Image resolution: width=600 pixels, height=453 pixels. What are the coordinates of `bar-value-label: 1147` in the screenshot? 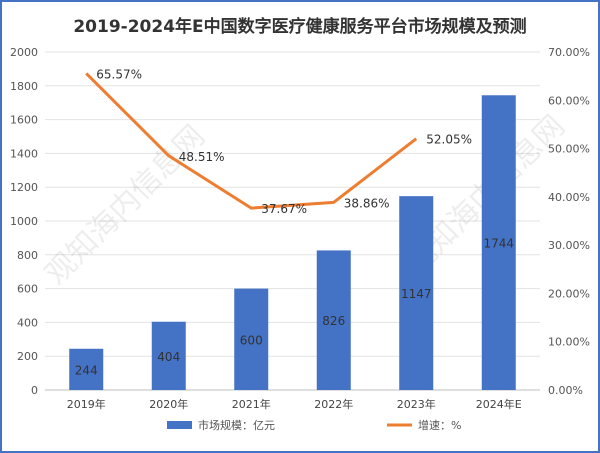 It's located at (416, 294).